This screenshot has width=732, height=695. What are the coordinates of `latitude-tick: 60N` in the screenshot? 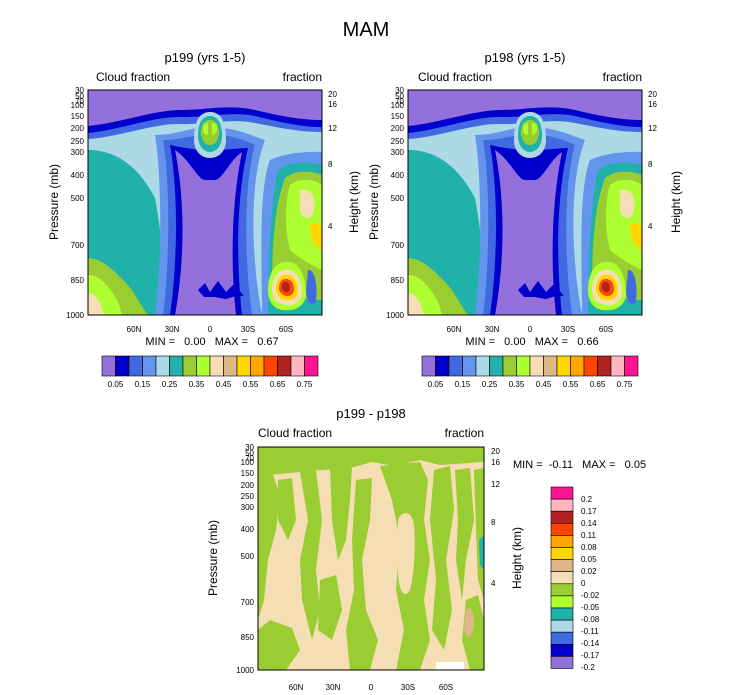 It's located at (454, 329).